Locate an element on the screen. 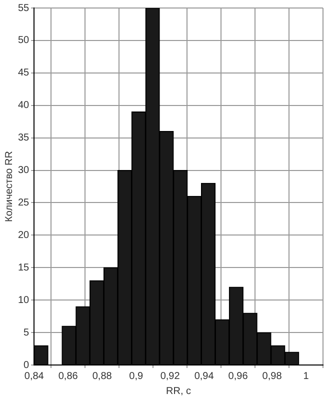 The image size is (327, 400). x-axis-title: RR, c is located at coordinates (179, 391).